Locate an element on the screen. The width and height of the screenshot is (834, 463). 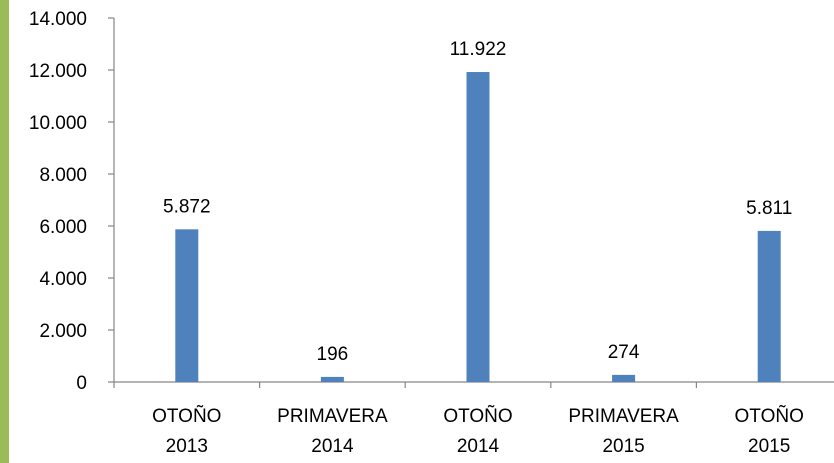
y-tick-label: 8.000 is located at coordinates (63, 175).